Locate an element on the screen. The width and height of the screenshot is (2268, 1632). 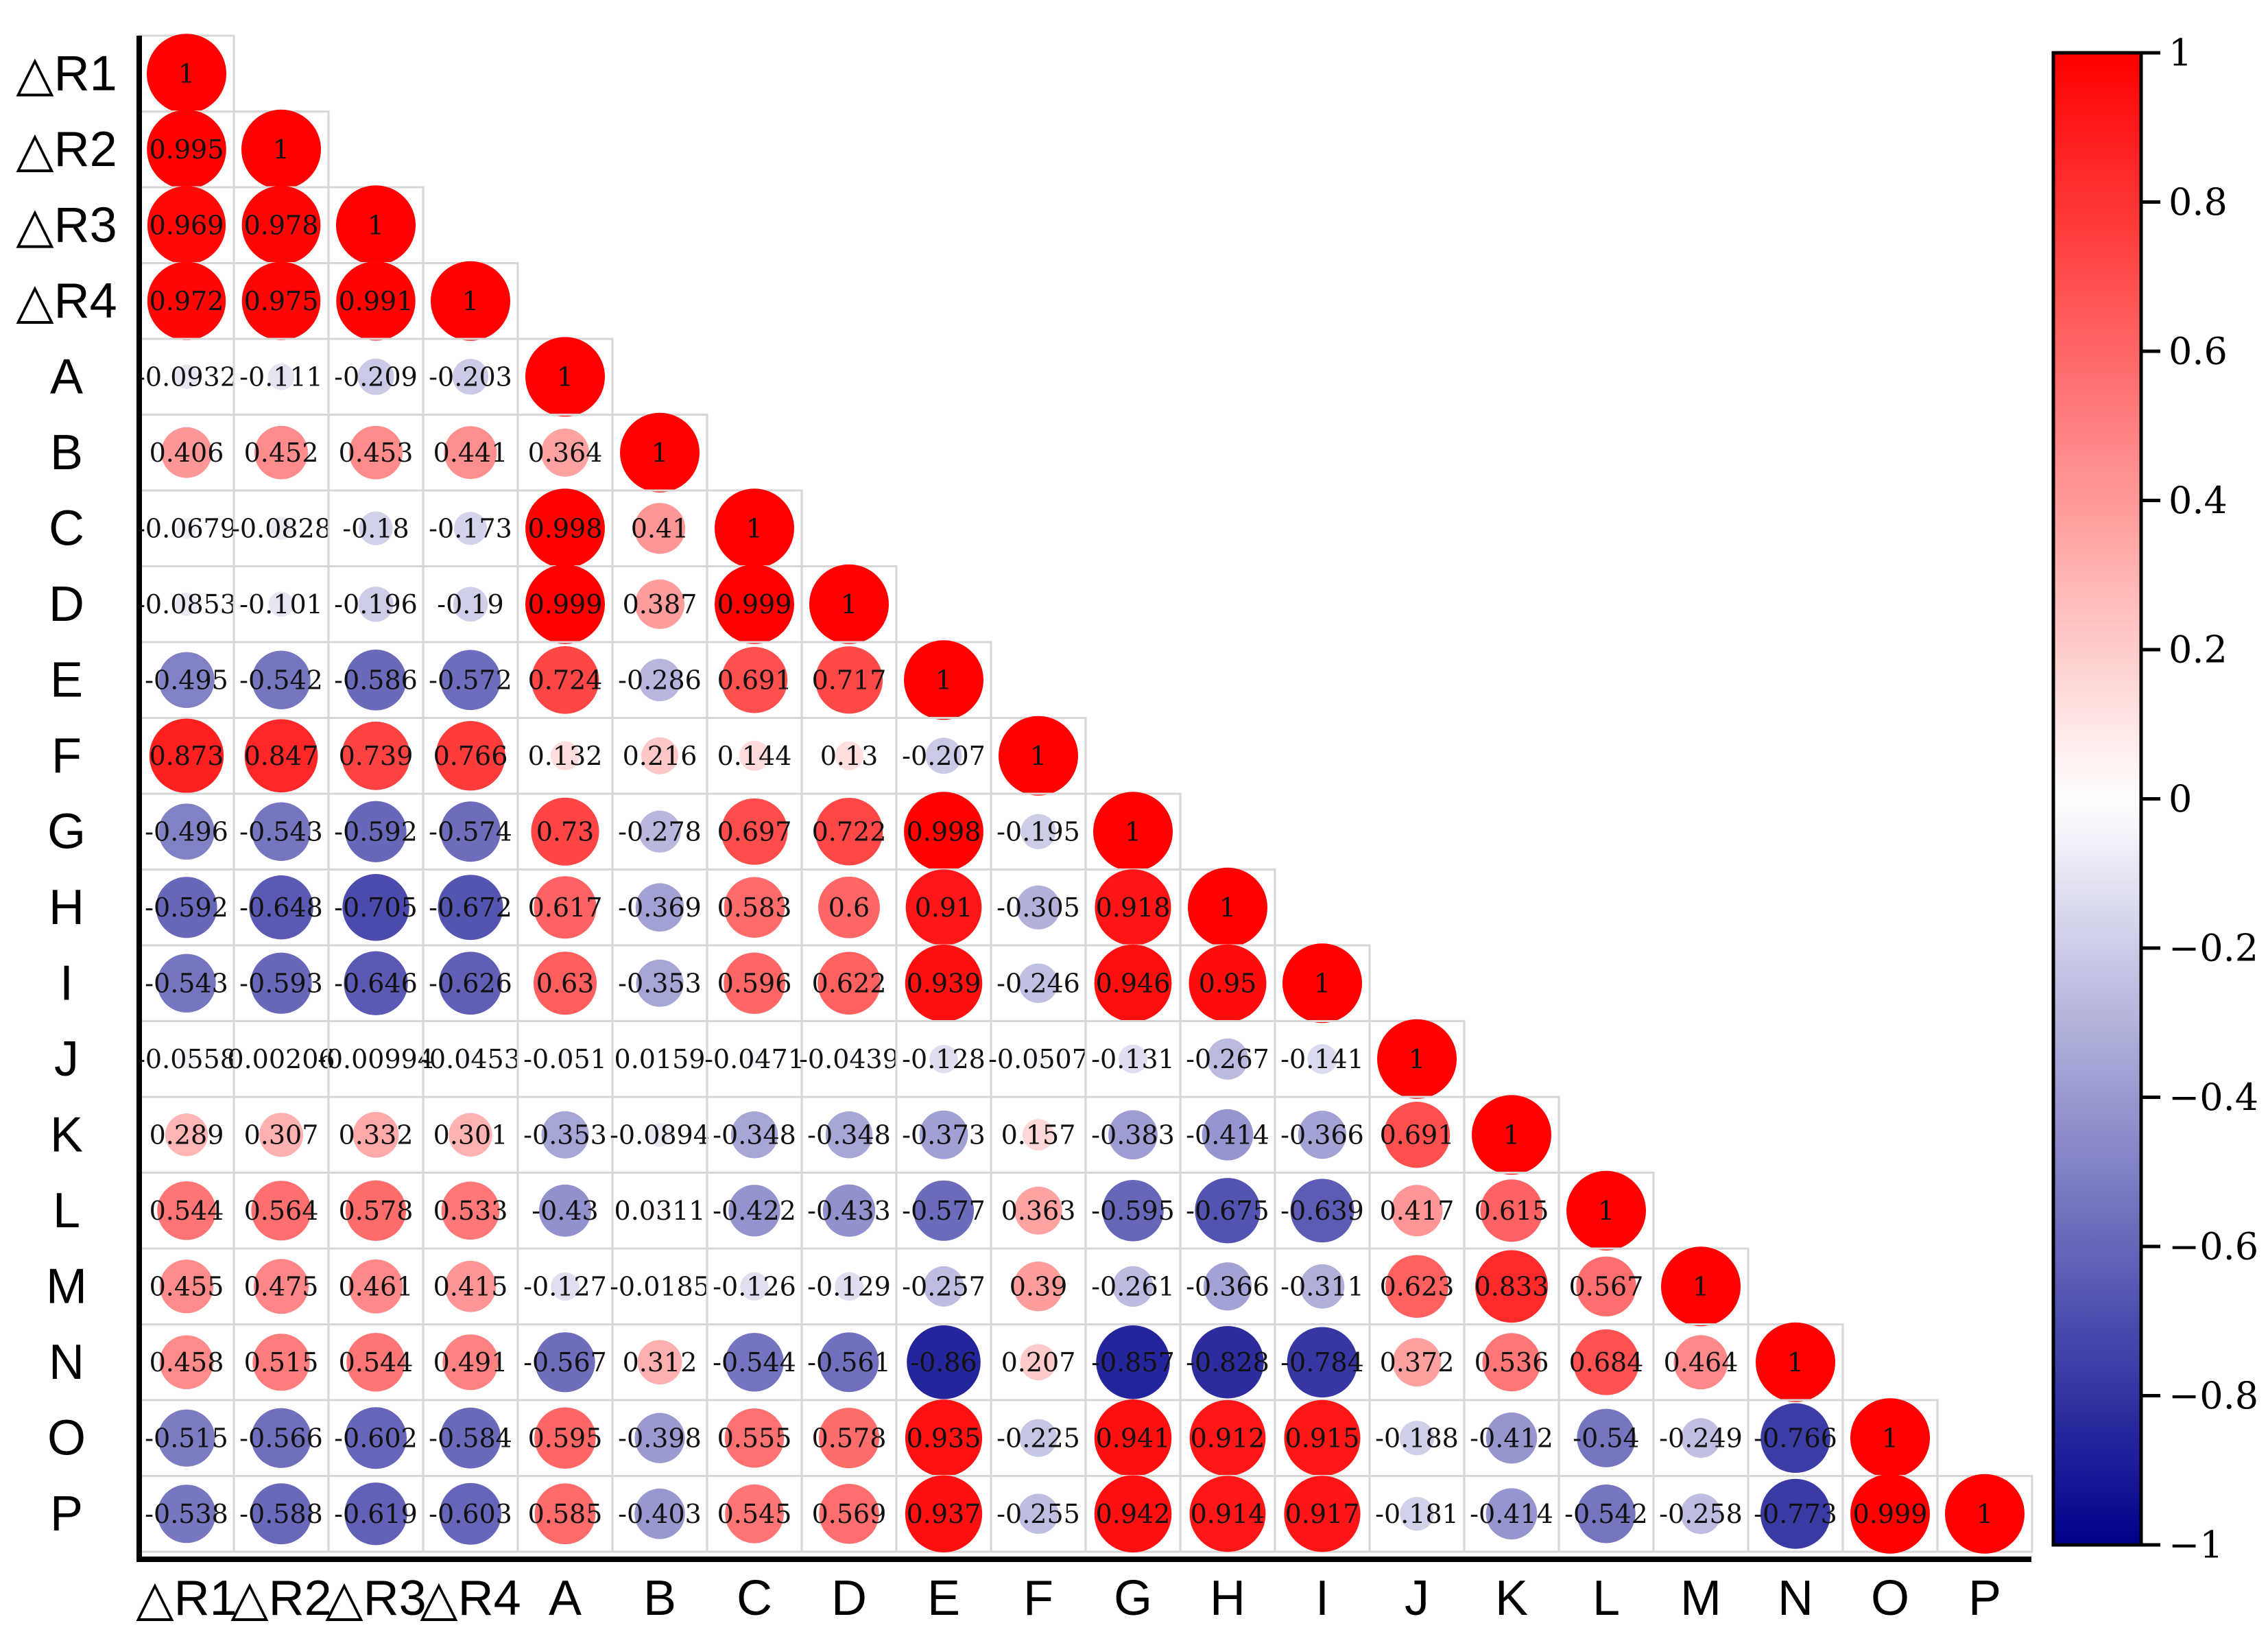
cell-value-label: 0.691 is located at coordinates (755, 680).